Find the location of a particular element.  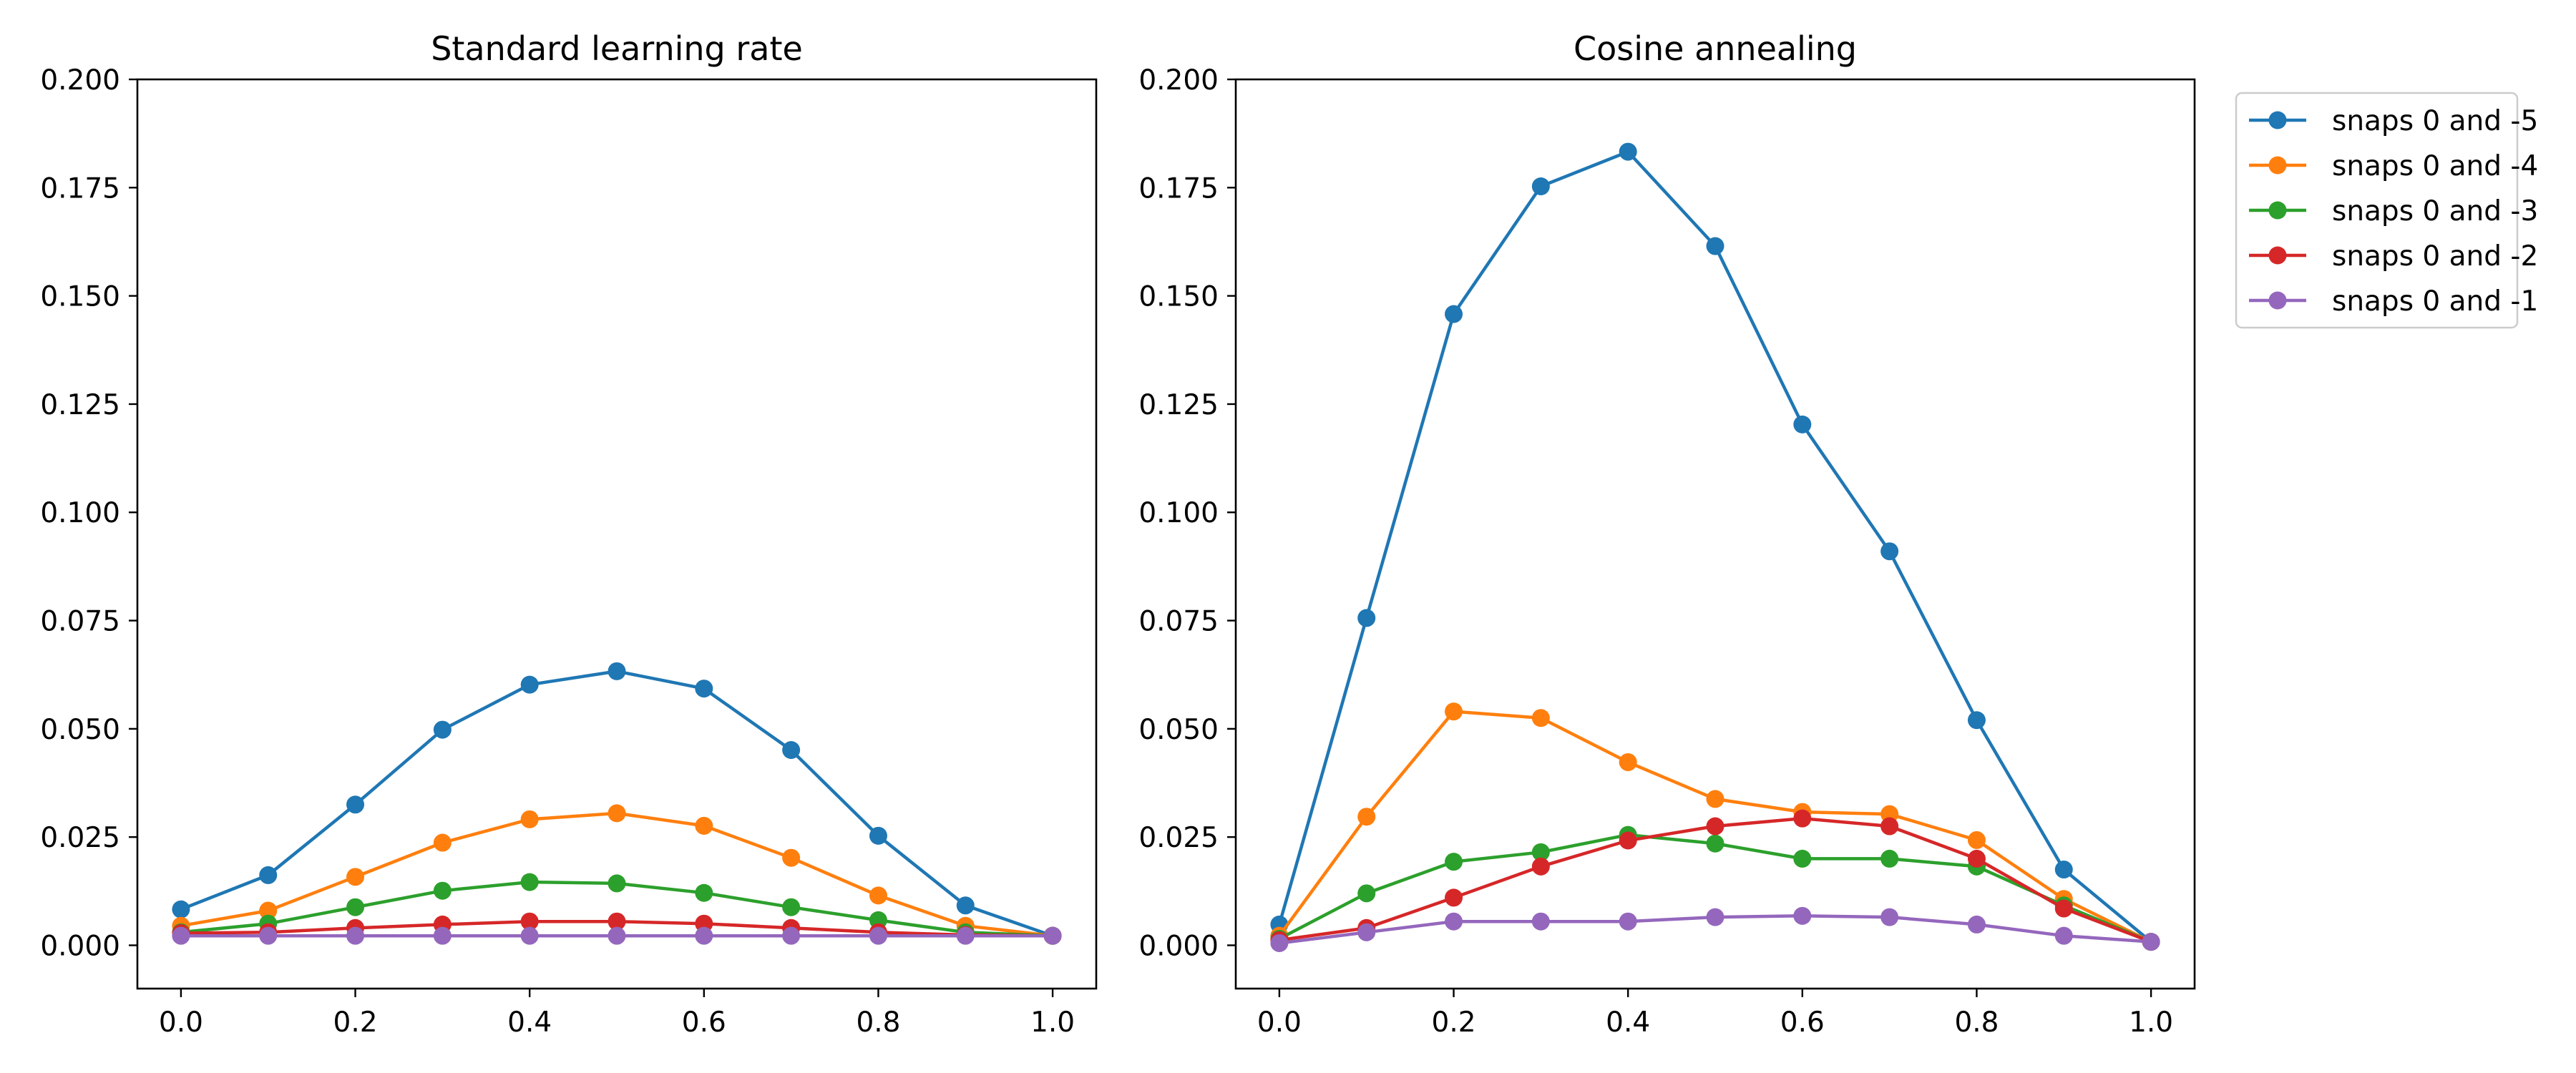

left-x-tick-label: 0.0 is located at coordinates (181, 1022).